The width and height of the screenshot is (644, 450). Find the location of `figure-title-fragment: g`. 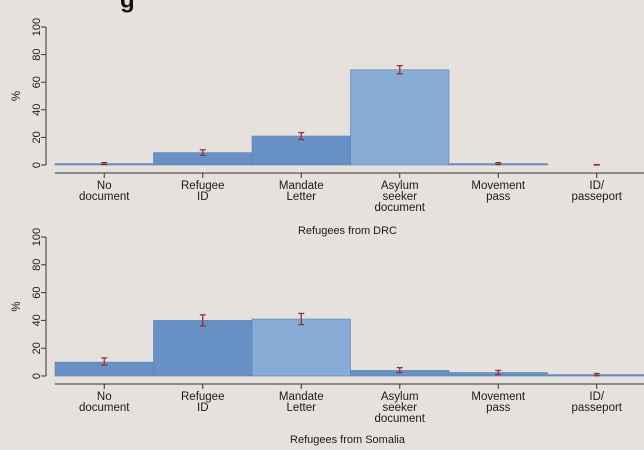

figure-title-fragment: g is located at coordinates (127, 6).